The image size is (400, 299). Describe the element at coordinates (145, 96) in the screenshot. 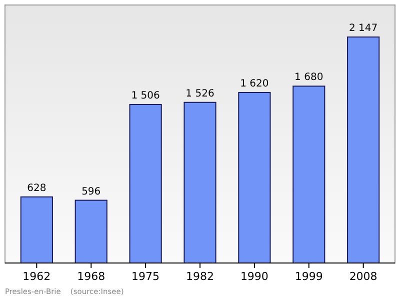

I see `data-label: 1 506` at that location.